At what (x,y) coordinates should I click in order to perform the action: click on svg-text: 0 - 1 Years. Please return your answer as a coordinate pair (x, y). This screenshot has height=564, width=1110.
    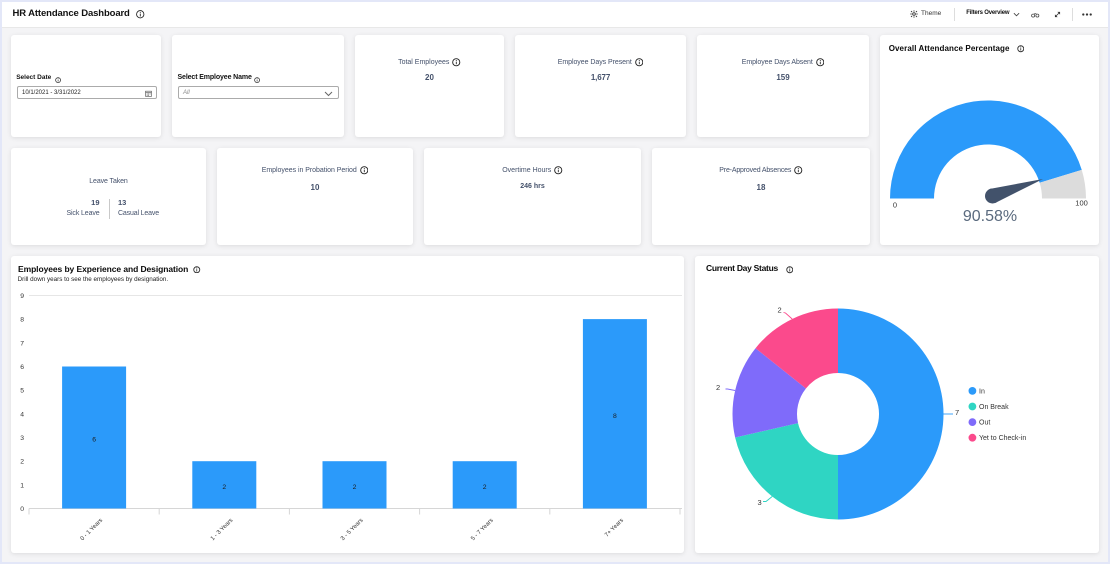
    Looking at the image, I should click on (92, 530).